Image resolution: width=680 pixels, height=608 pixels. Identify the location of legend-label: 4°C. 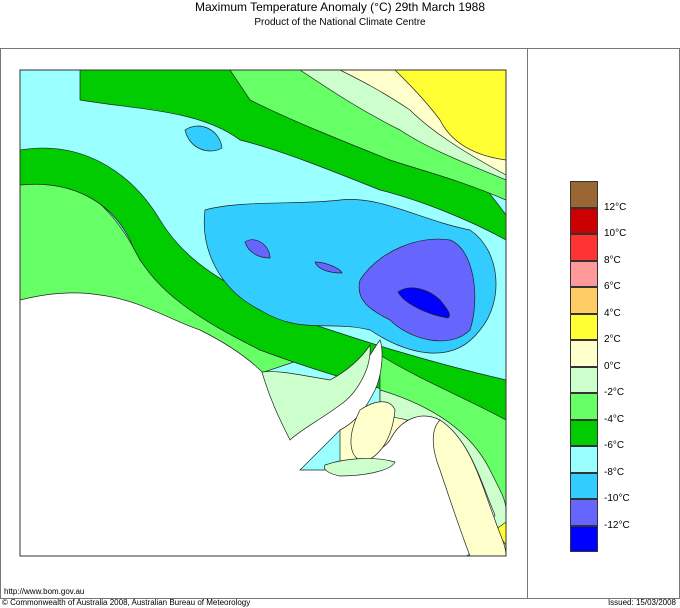
(612, 313).